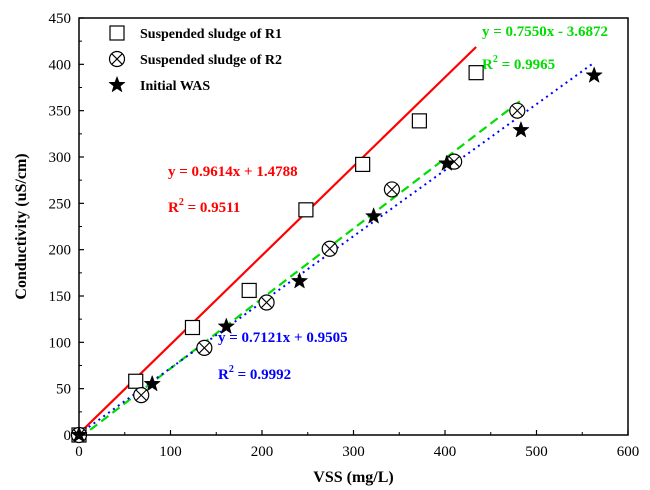  What do you see at coordinates (68, 436) in the screenshot?
I see `y-tick-label: 0` at bounding box center [68, 436].